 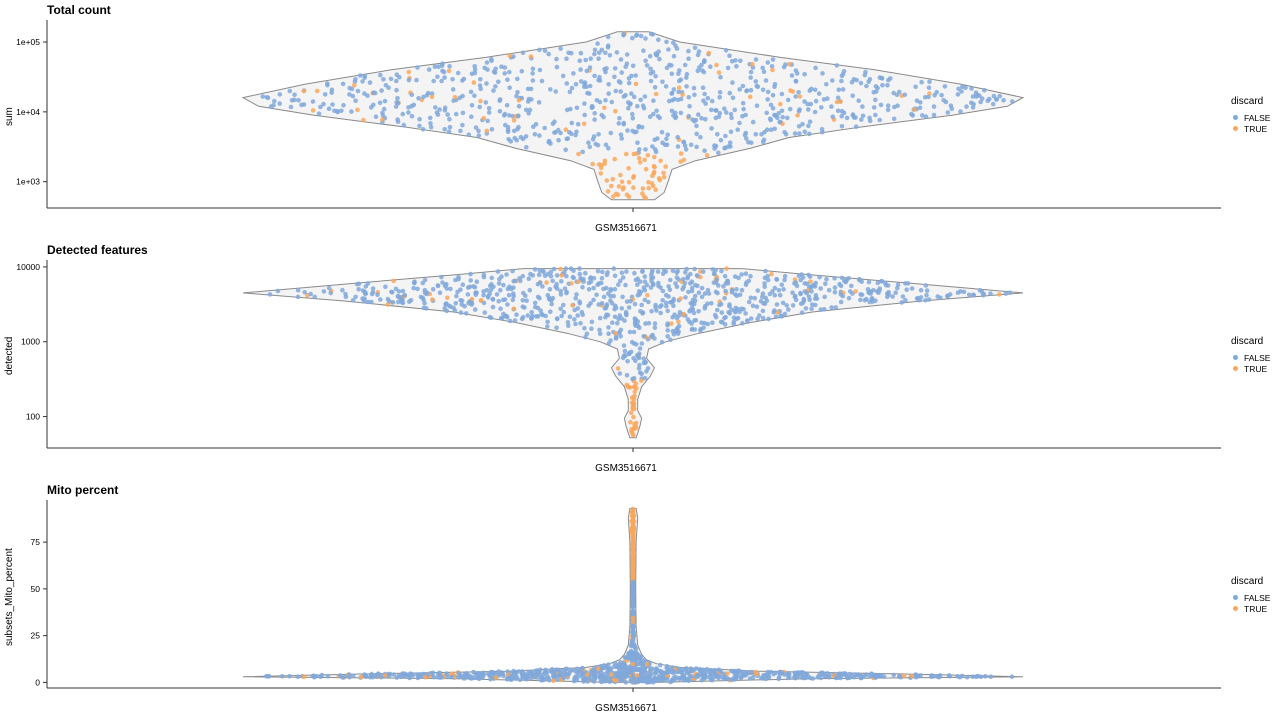 What do you see at coordinates (626, 708) in the screenshot?
I see `x-tick-label: GSM3516671` at bounding box center [626, 708].